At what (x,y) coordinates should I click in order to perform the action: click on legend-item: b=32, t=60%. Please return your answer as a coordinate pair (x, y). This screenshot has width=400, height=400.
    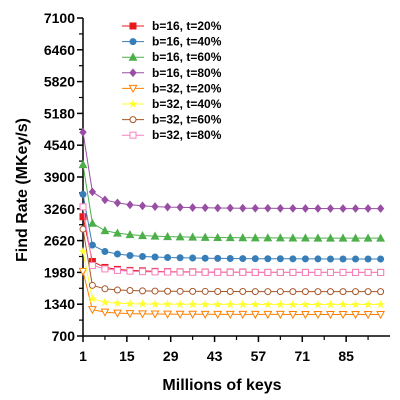
    Looking at the image, I should click on (172, 120).